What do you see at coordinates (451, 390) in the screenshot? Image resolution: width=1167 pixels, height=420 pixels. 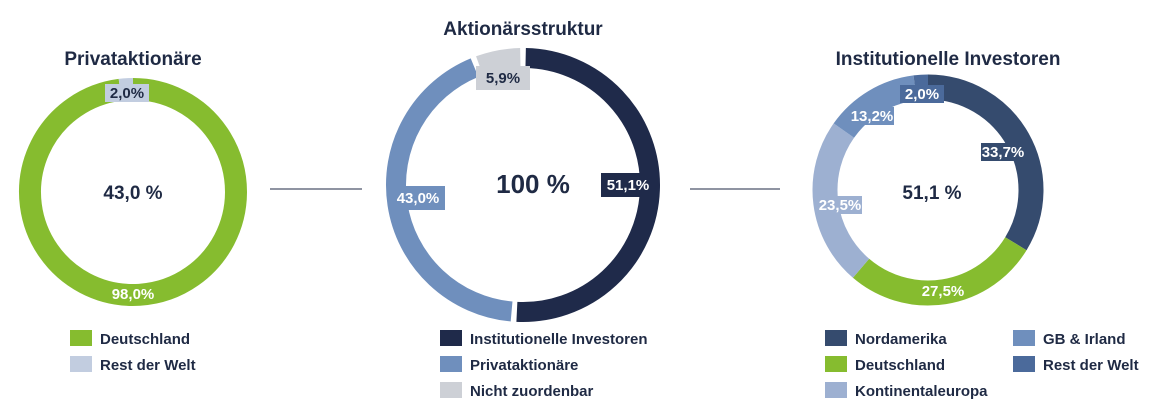 I see `legend-swatch-nicht-zuordenbar` at bounding box center [451, 390].